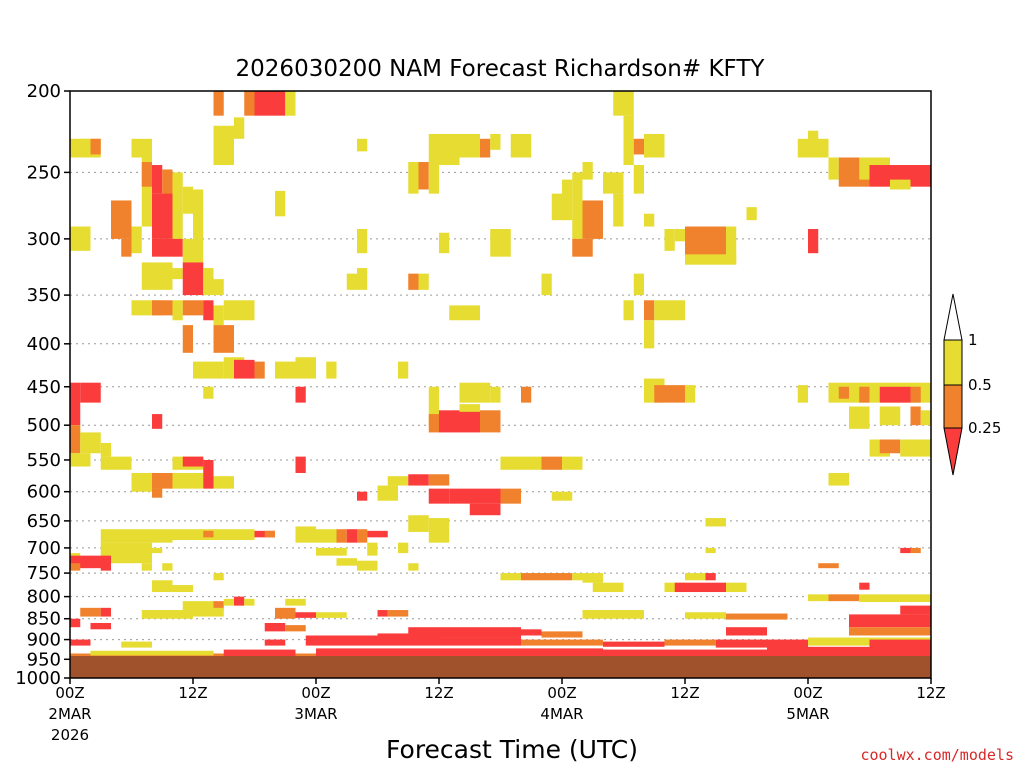 The image size is (1024, 768). I want to click on y-tick-label-250: 250, so click(44, 172).